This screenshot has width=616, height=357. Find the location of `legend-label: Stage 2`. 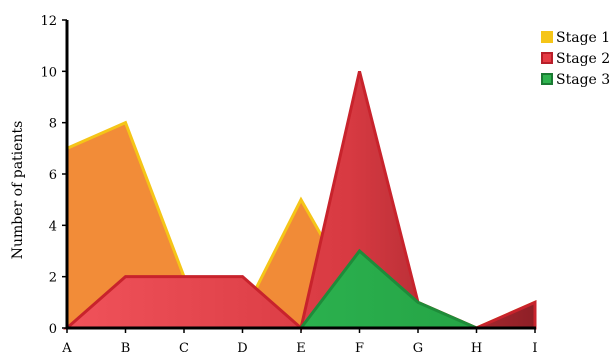

legend-label: Stage 2 is located at coordinates (583, 59).